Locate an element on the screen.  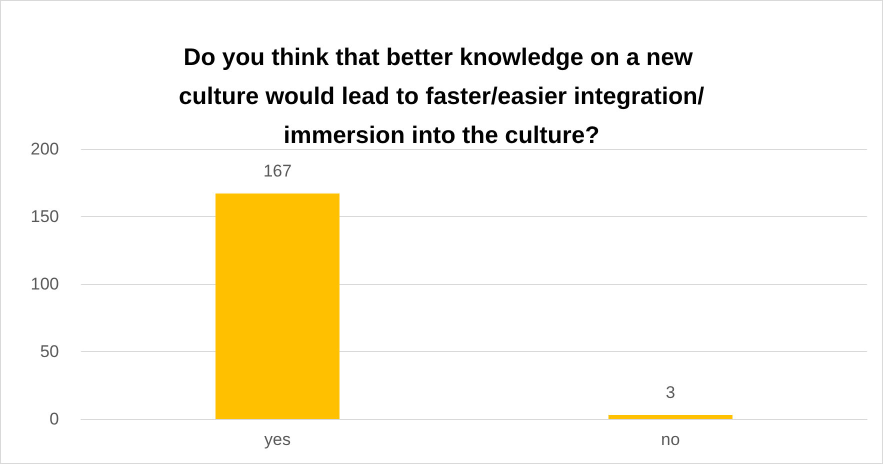
y-tick-label: 200 is located at coordinates (44, 149).